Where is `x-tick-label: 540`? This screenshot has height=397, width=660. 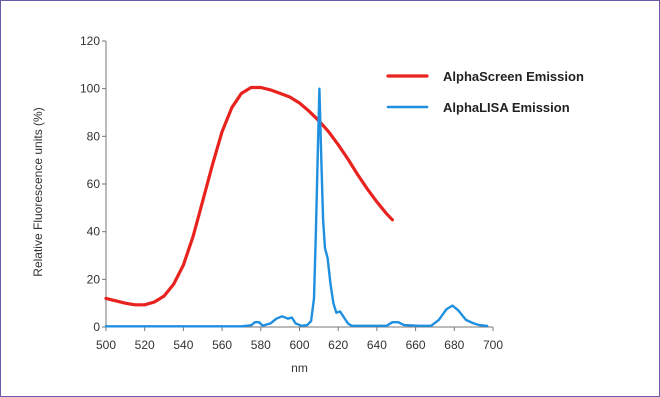 x-tick-label: 540 is located at coordinates (183, 345).